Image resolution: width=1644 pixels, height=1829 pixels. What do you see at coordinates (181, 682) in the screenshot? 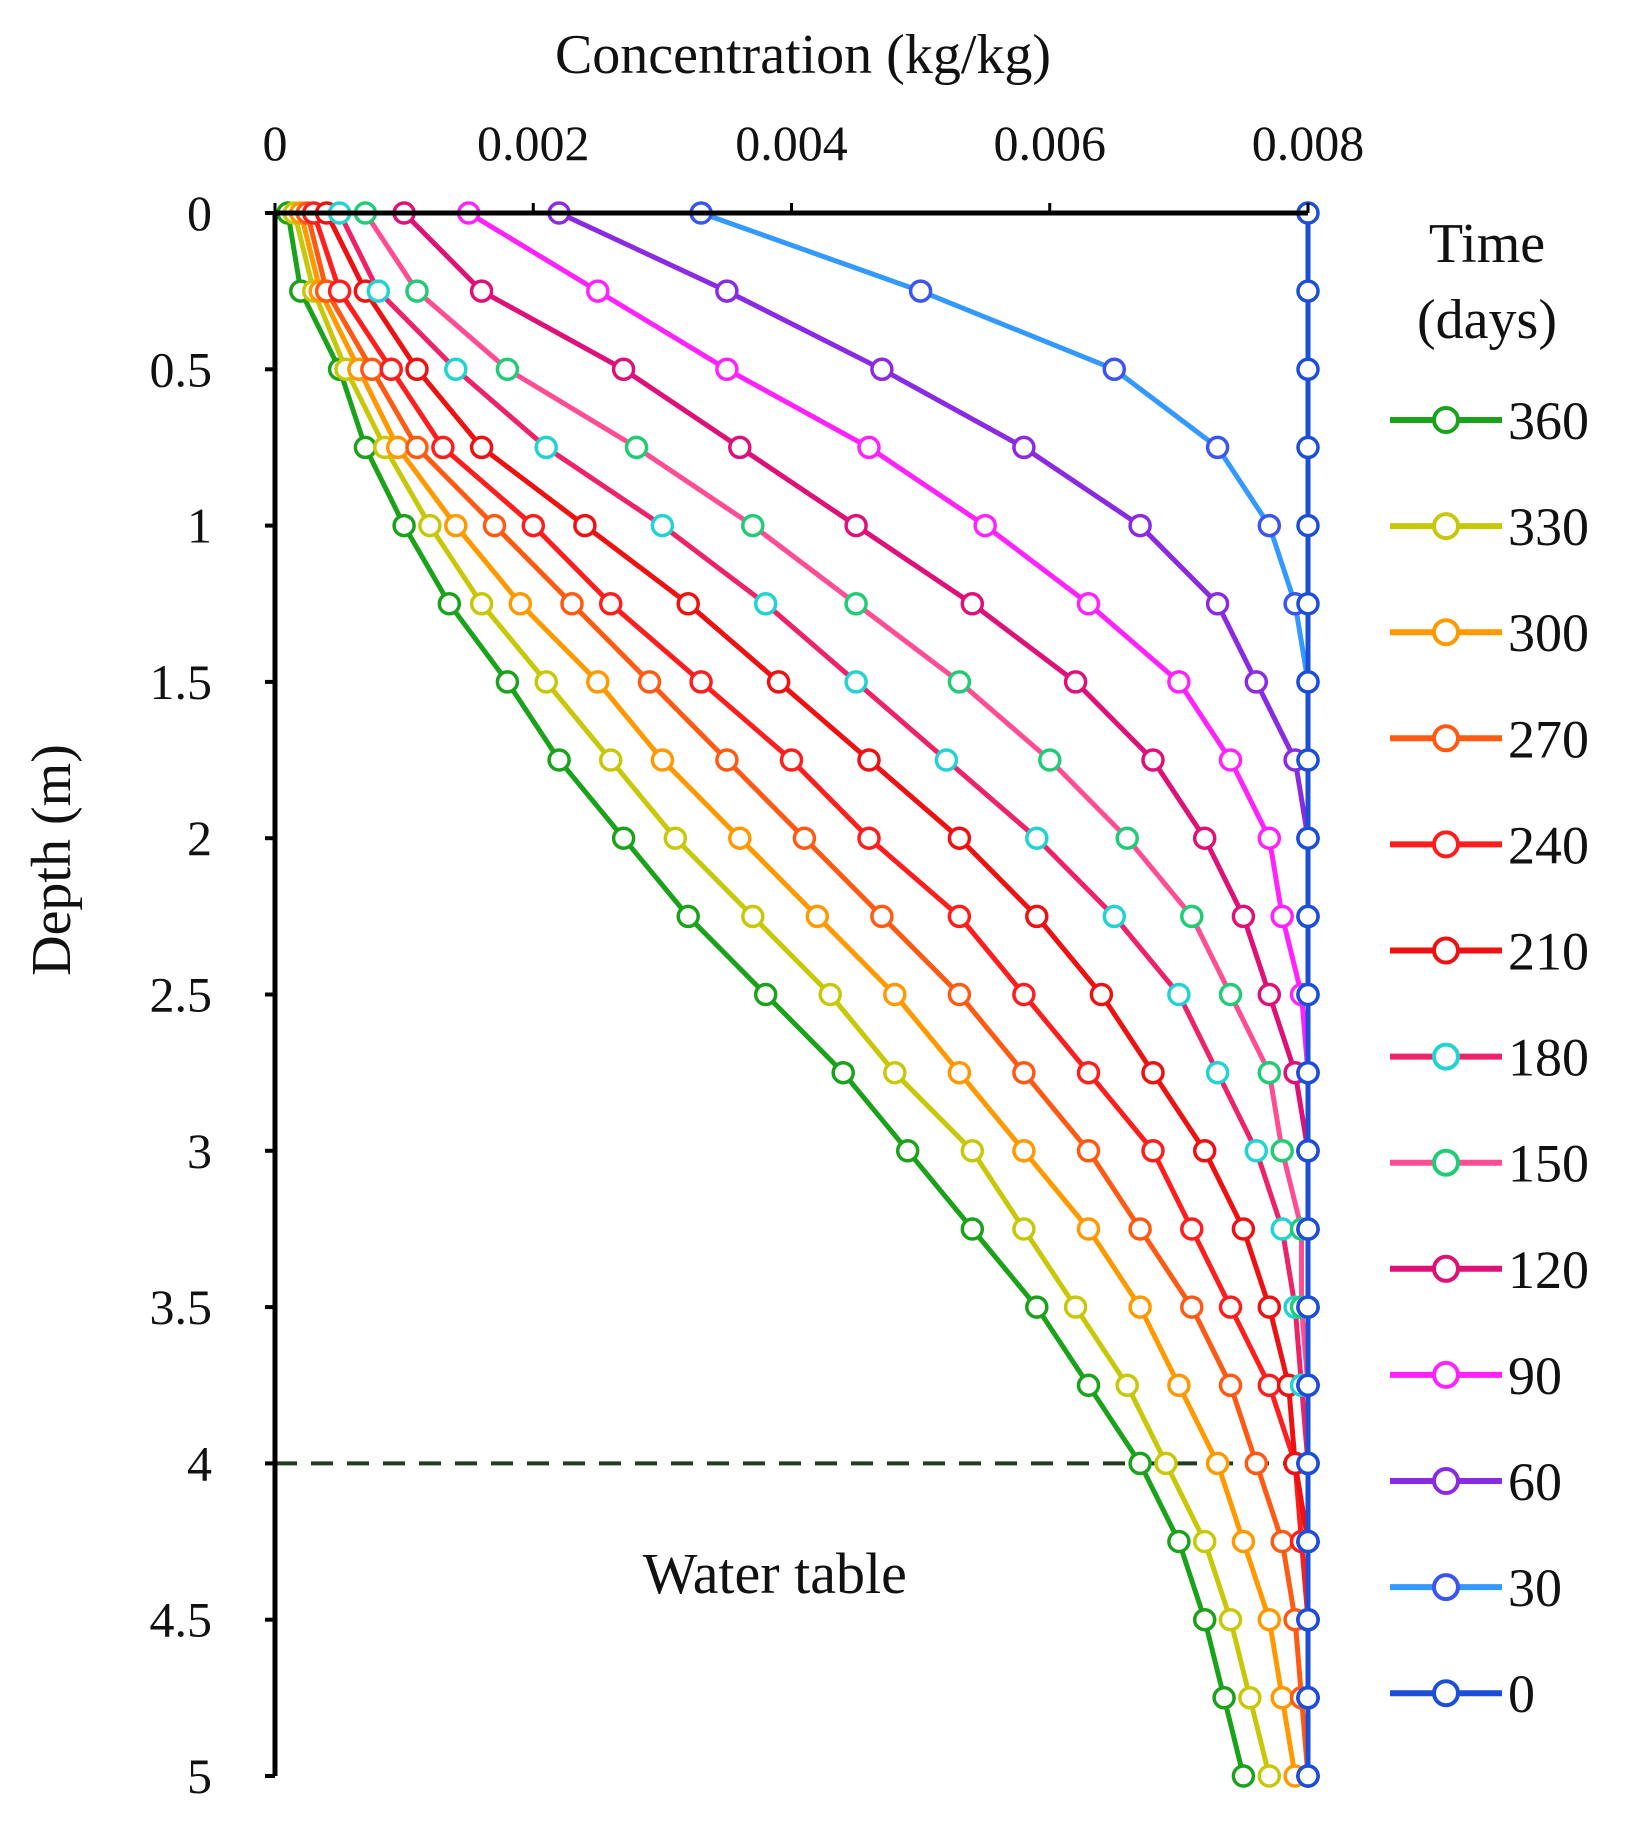
I see `y-tick-label-3: 1.5` at bounding box center [181, 682].